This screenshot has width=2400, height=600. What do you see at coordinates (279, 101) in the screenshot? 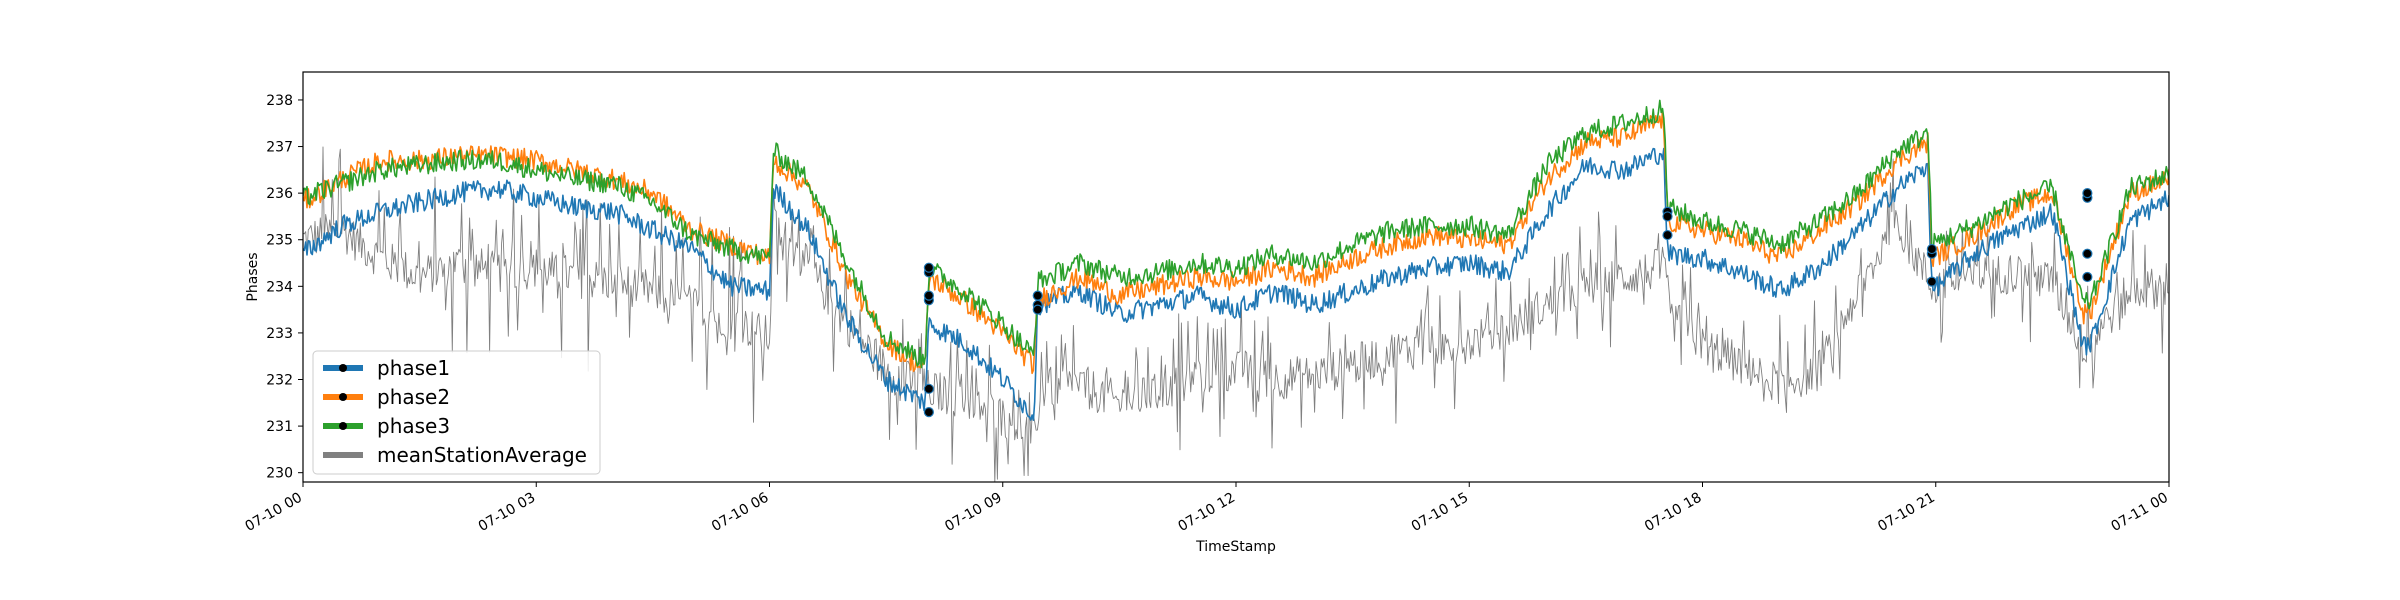
I see `y-tick-label: 238` at bounding box center [279, 101].